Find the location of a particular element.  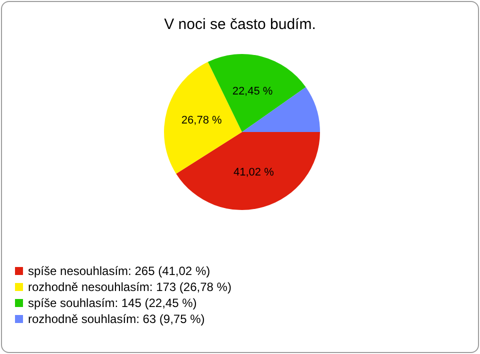

legend-label: spíše nesouhlasím: 265 (41,02 %) is located at coordinates (119, 271).